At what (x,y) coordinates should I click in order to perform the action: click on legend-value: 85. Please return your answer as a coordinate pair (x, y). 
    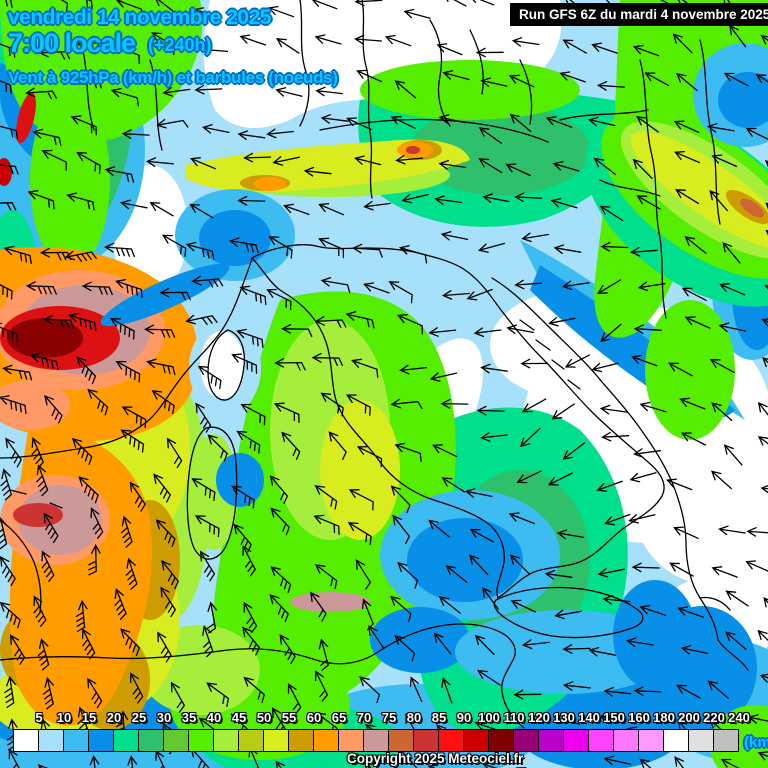
    Looking at the image, I should click on (439, 717).